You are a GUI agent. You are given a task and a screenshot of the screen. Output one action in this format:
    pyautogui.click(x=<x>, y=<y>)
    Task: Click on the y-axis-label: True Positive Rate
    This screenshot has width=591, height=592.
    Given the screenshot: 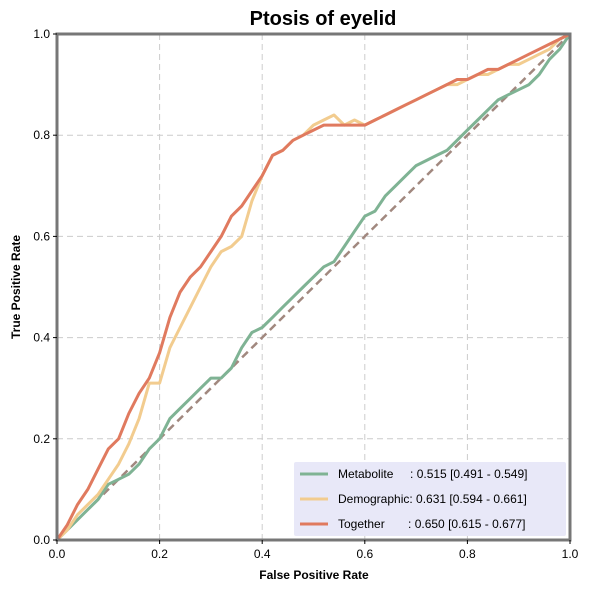 What is the action you would take?
    pyautogui.click(x=16, y=287)
    